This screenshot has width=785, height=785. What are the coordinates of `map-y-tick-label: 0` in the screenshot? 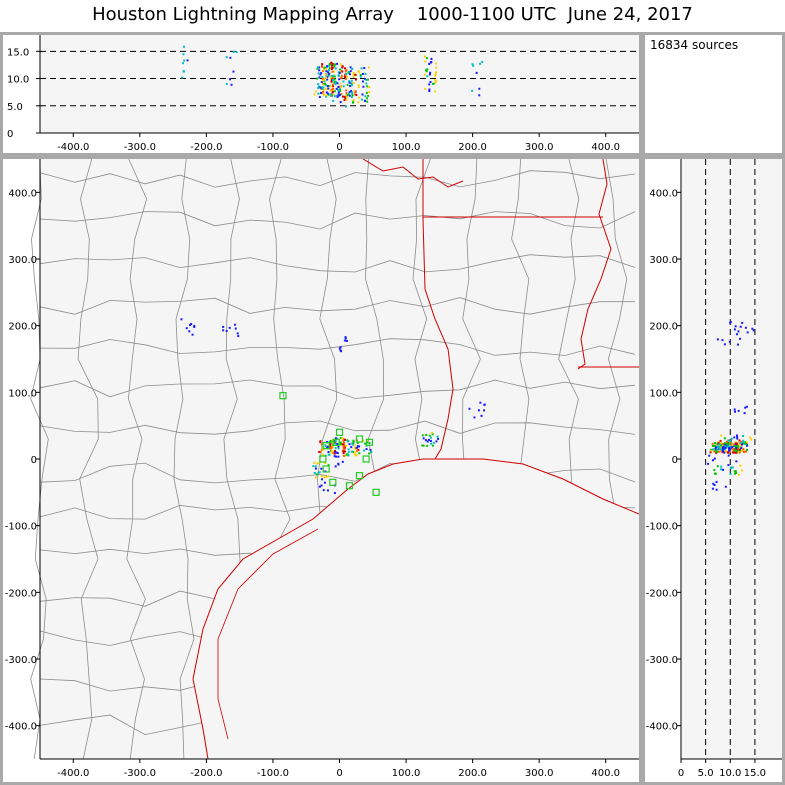 It's located at (34, 460).